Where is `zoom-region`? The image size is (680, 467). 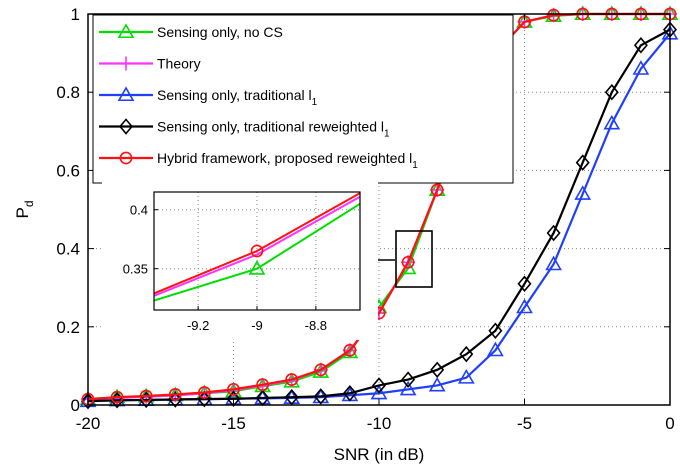 zoom-region is located at coordinates (414, 259).